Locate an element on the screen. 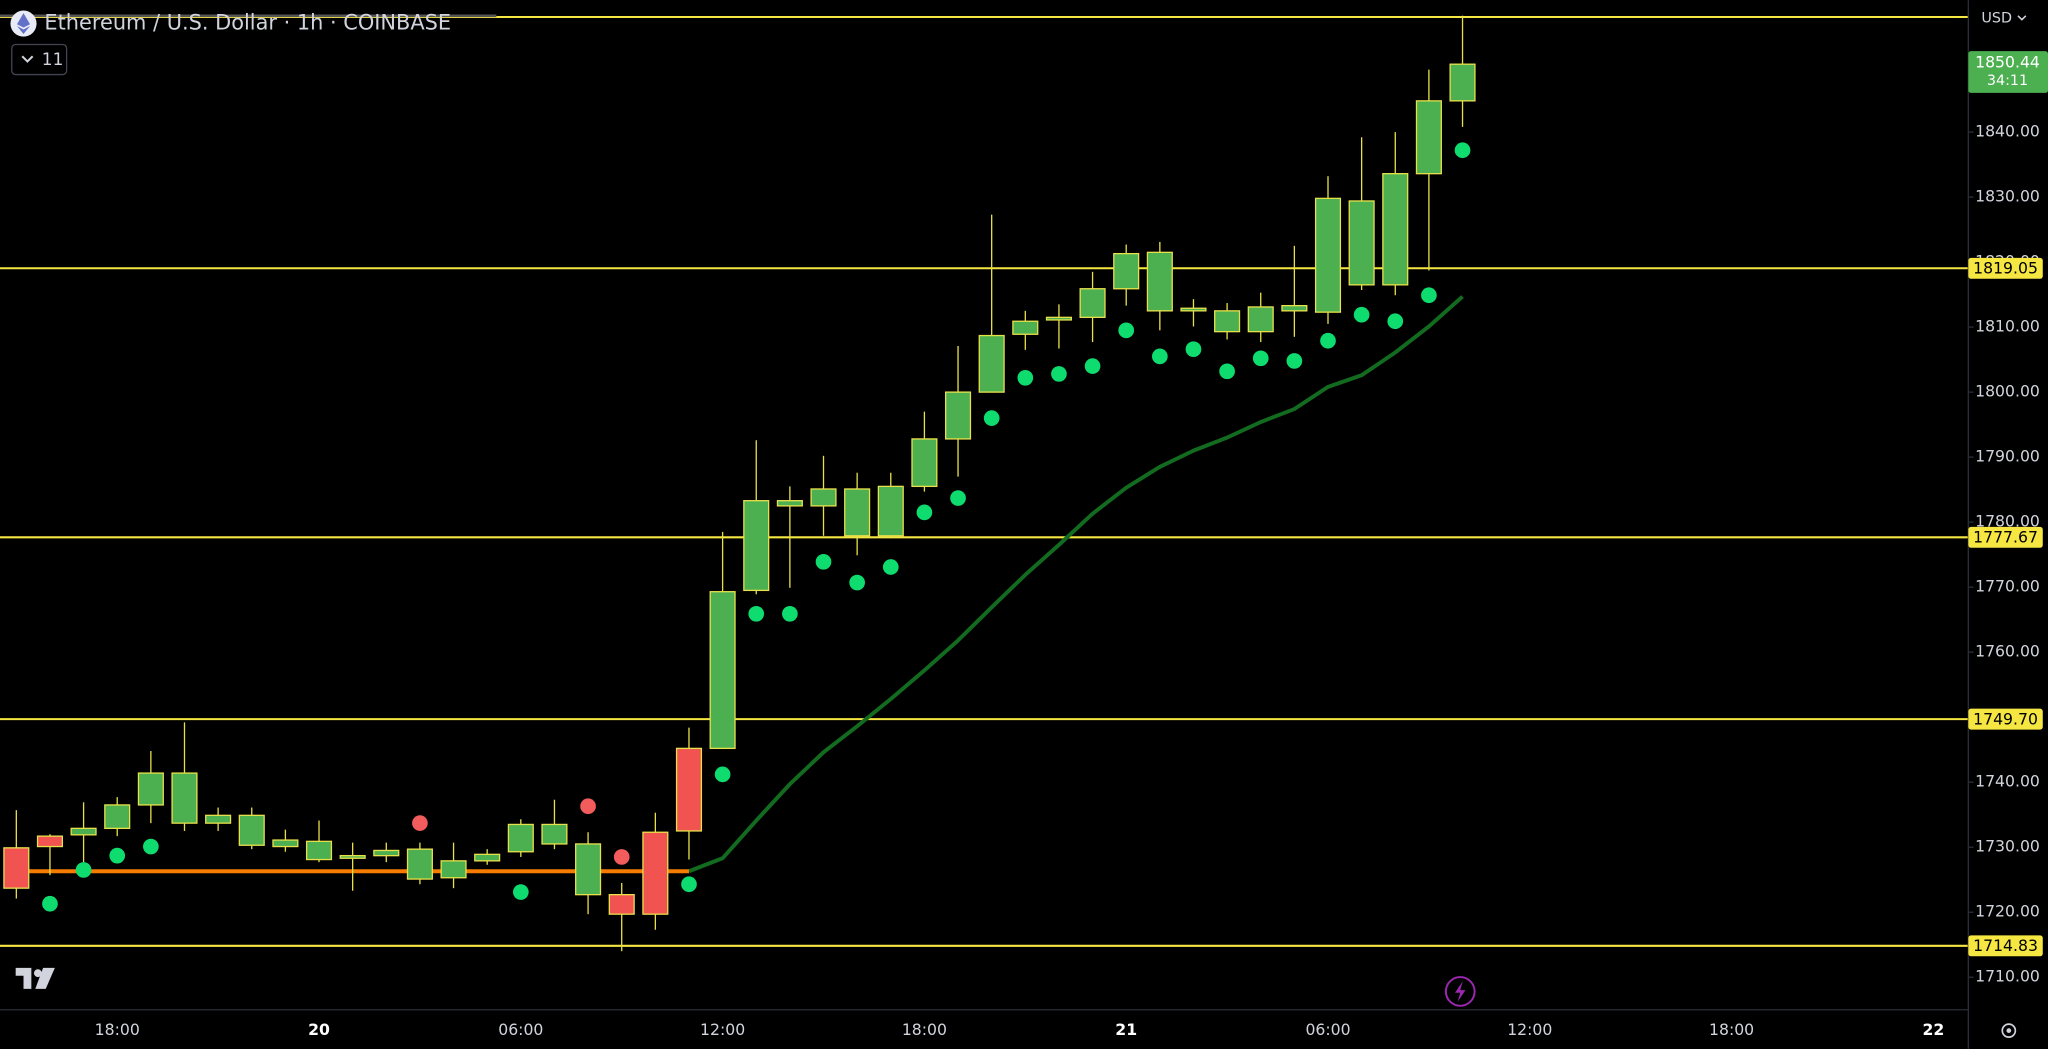  last-price: 1850.44 is located at coordinates (2007, 61).